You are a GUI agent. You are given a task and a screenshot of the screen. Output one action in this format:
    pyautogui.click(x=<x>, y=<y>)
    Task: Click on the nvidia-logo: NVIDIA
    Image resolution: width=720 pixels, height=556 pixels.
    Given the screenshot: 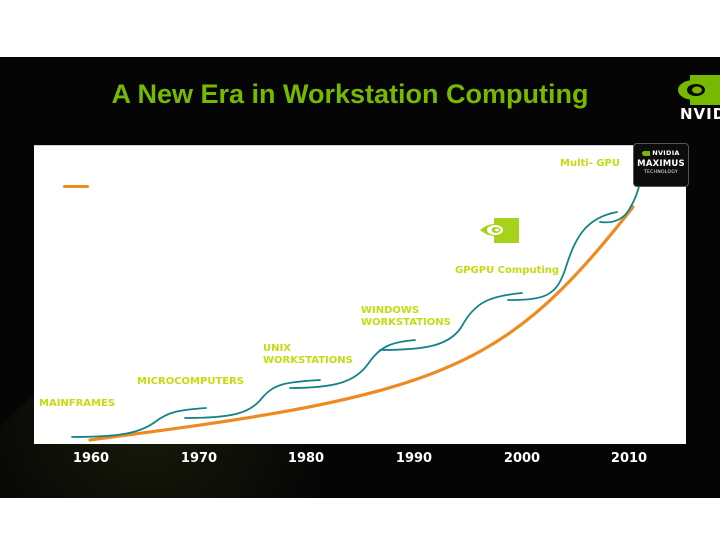 What is the action you would take?
    pyautogui.click(x=698, y=100)
    